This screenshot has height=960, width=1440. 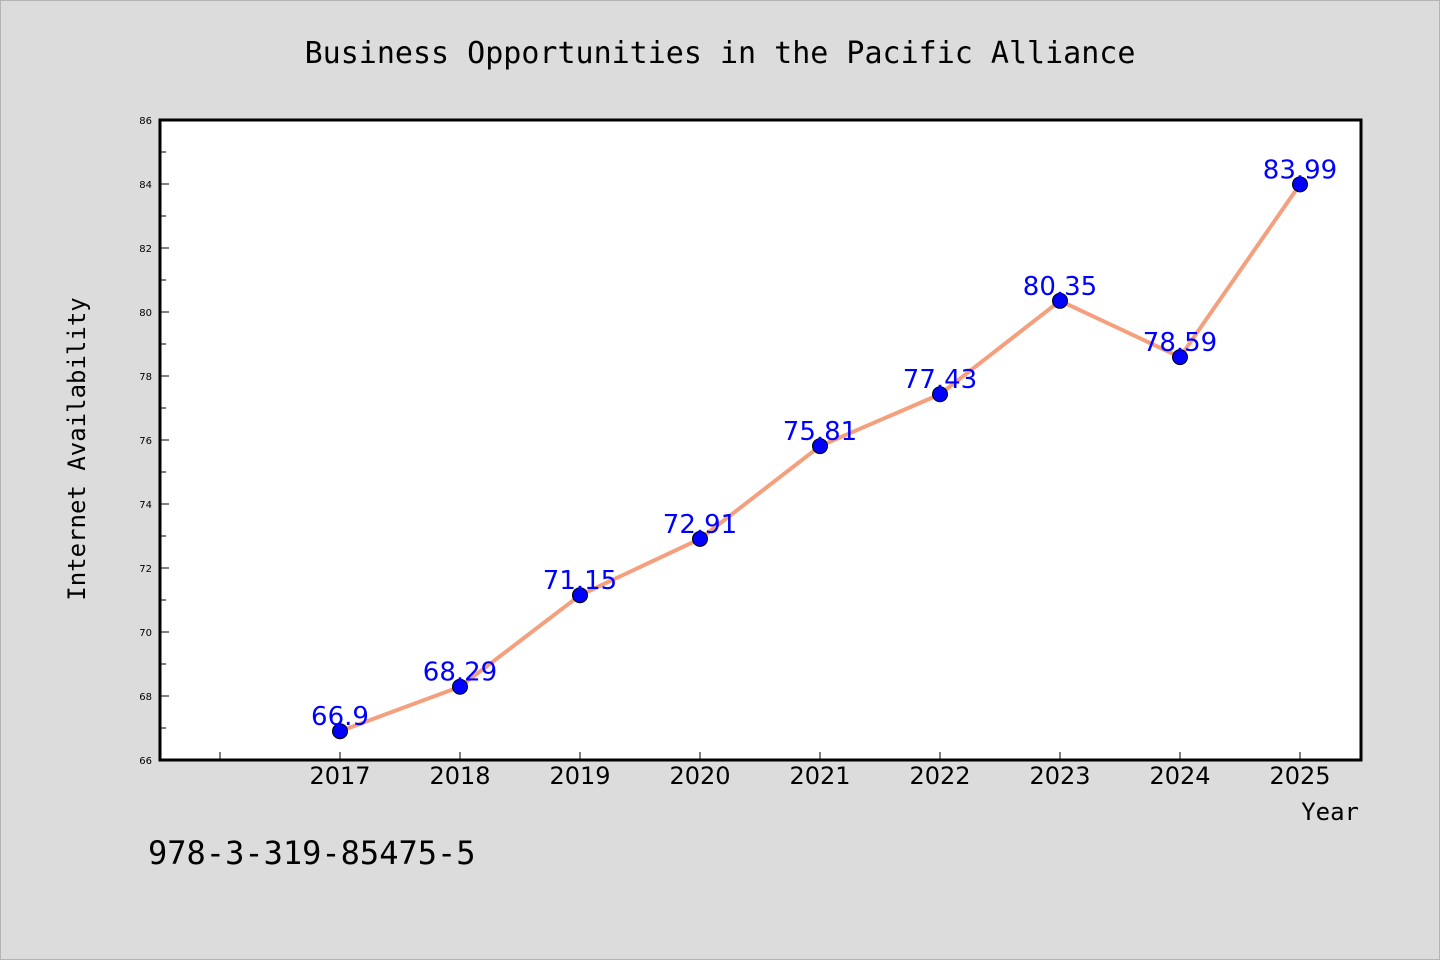 What do you see at coordinates (1059, 776) in the screenshot?
I see `x-tick-label: 2023` at bounding box center [1059, 776].